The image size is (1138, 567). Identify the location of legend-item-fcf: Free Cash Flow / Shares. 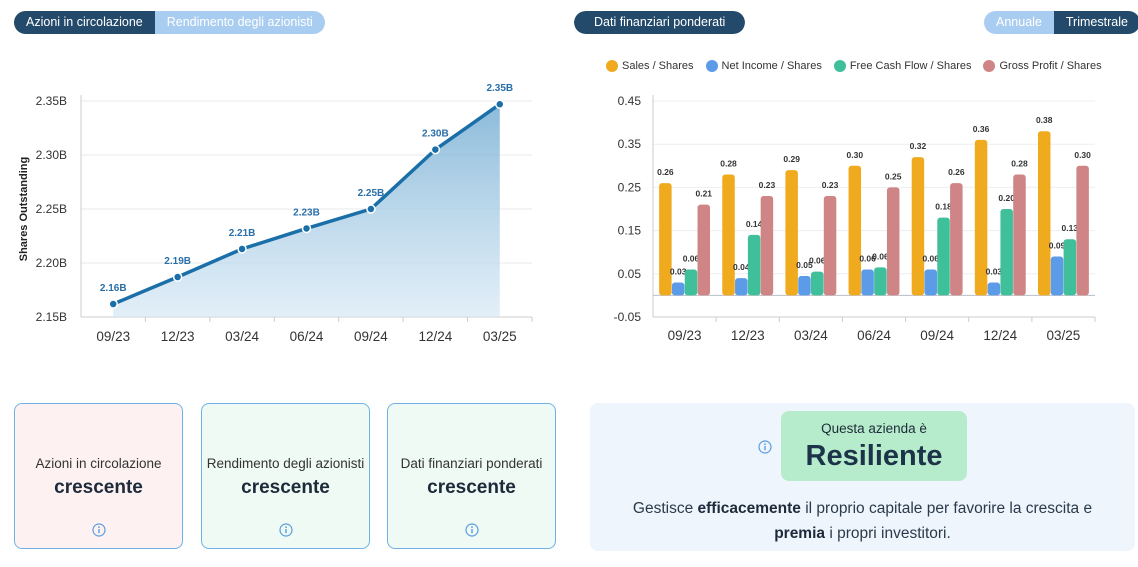
(902, 66).